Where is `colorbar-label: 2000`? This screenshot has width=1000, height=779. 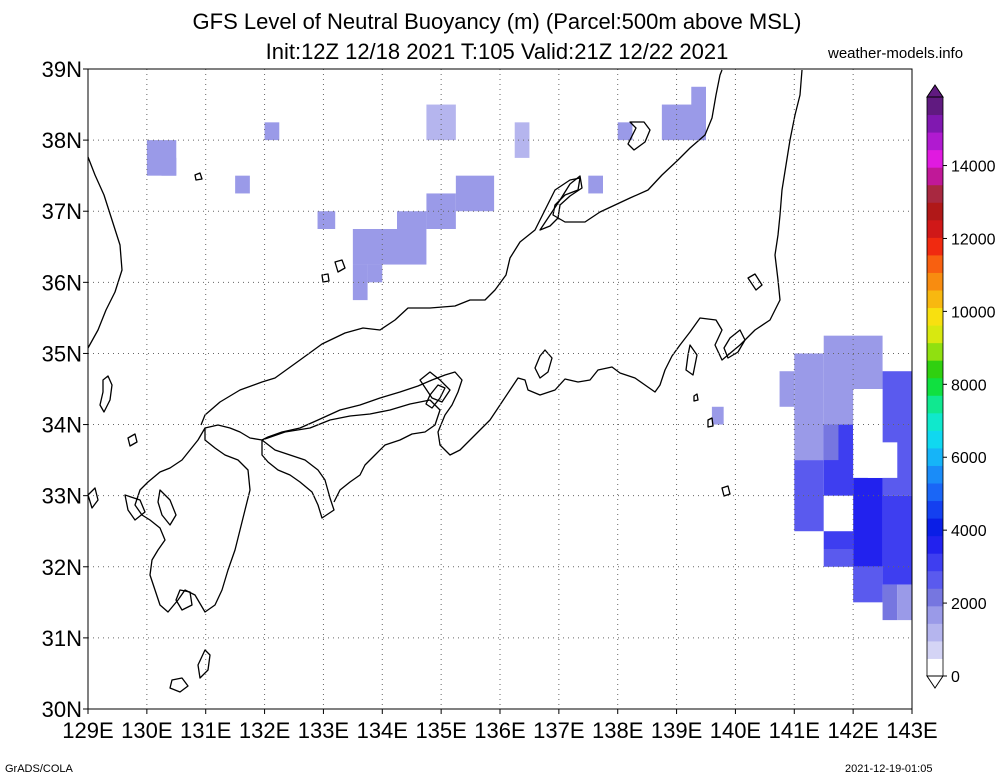 colorbar-label: 2000 is located at coordinates (969, 604).